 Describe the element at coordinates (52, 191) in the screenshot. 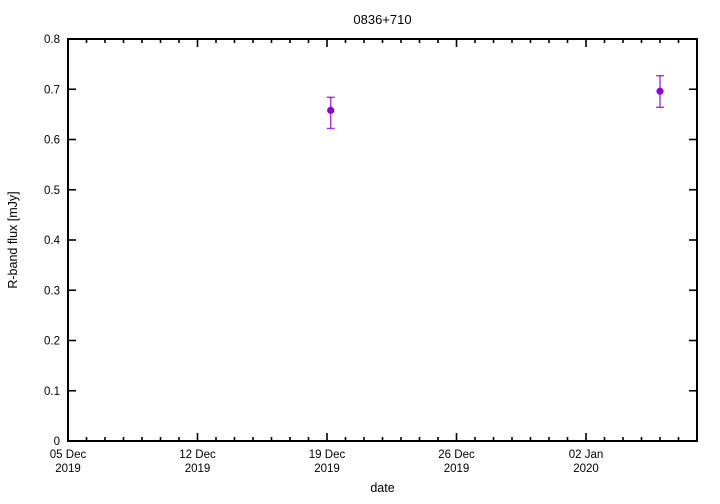

I see `y-tick-label: 0.5` at that location.